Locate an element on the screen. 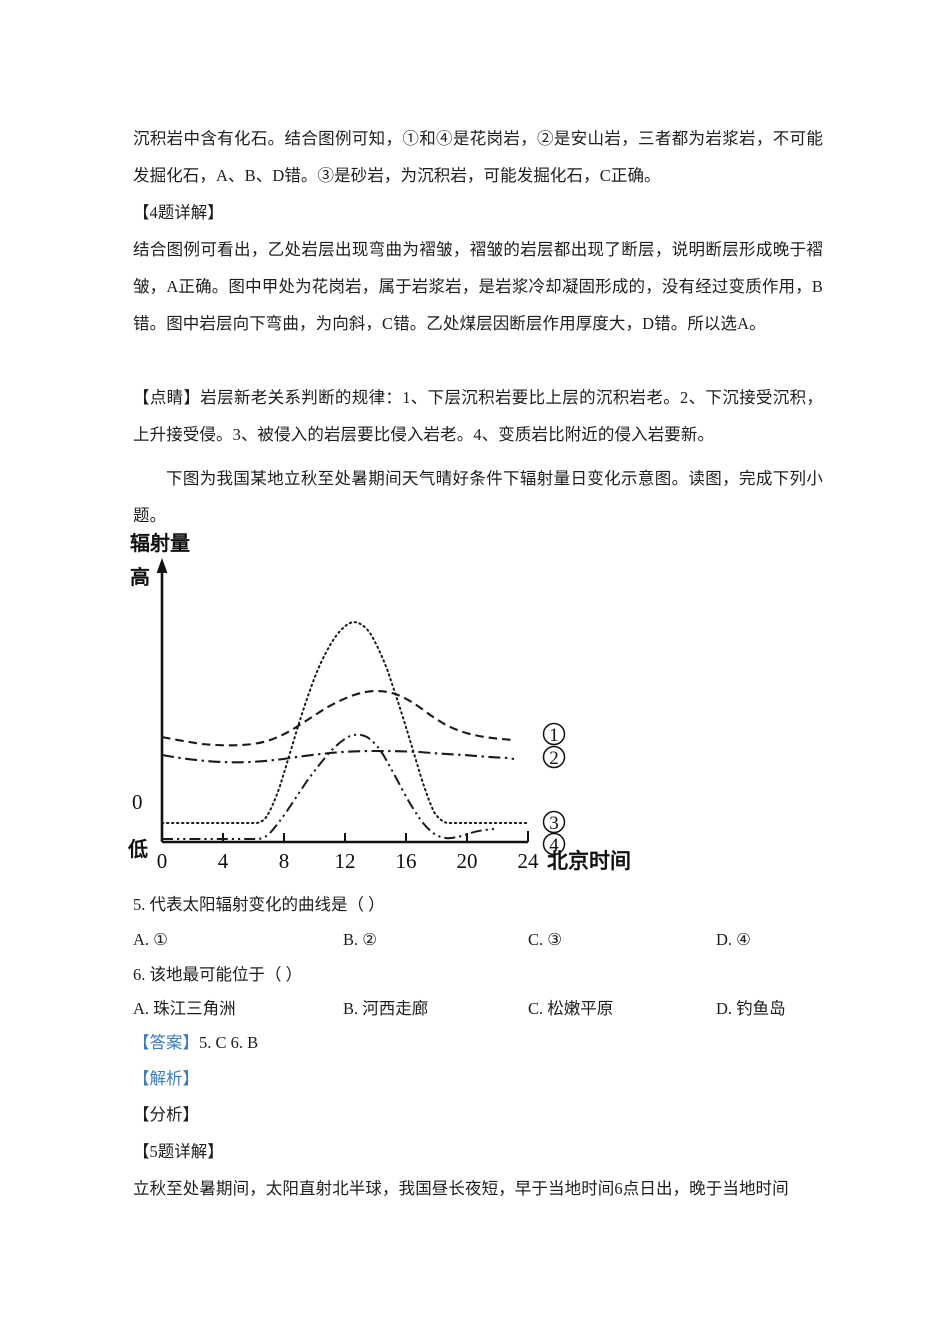 The width and height of the screenshot is (950, 1344). svg-text: 8 is located at coordinates (284, 861).